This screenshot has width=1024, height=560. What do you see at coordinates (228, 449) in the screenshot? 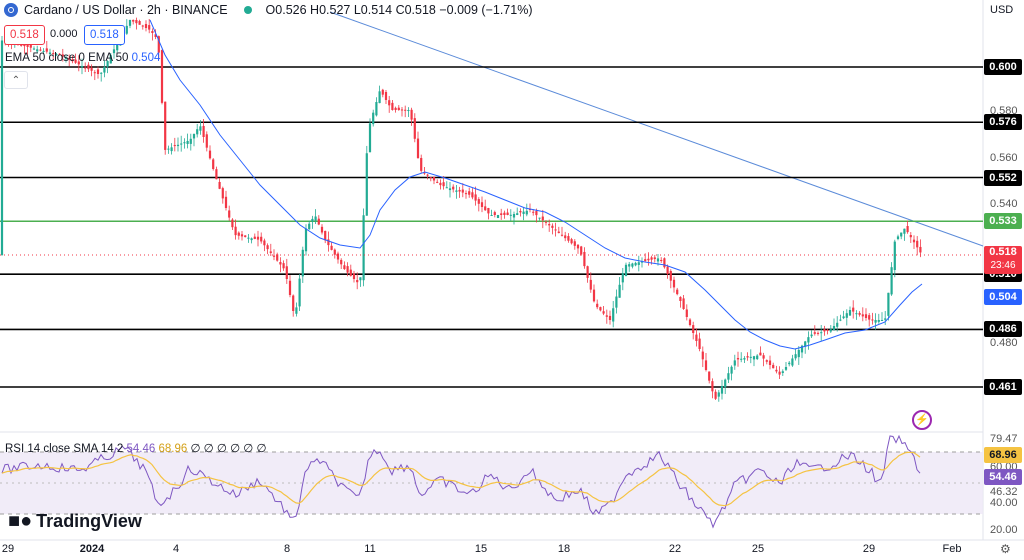
I see `rsi-legend-extra: ∅ ∅ ∅ ∅ ∅ ∅` at bounding box center [228, 449].